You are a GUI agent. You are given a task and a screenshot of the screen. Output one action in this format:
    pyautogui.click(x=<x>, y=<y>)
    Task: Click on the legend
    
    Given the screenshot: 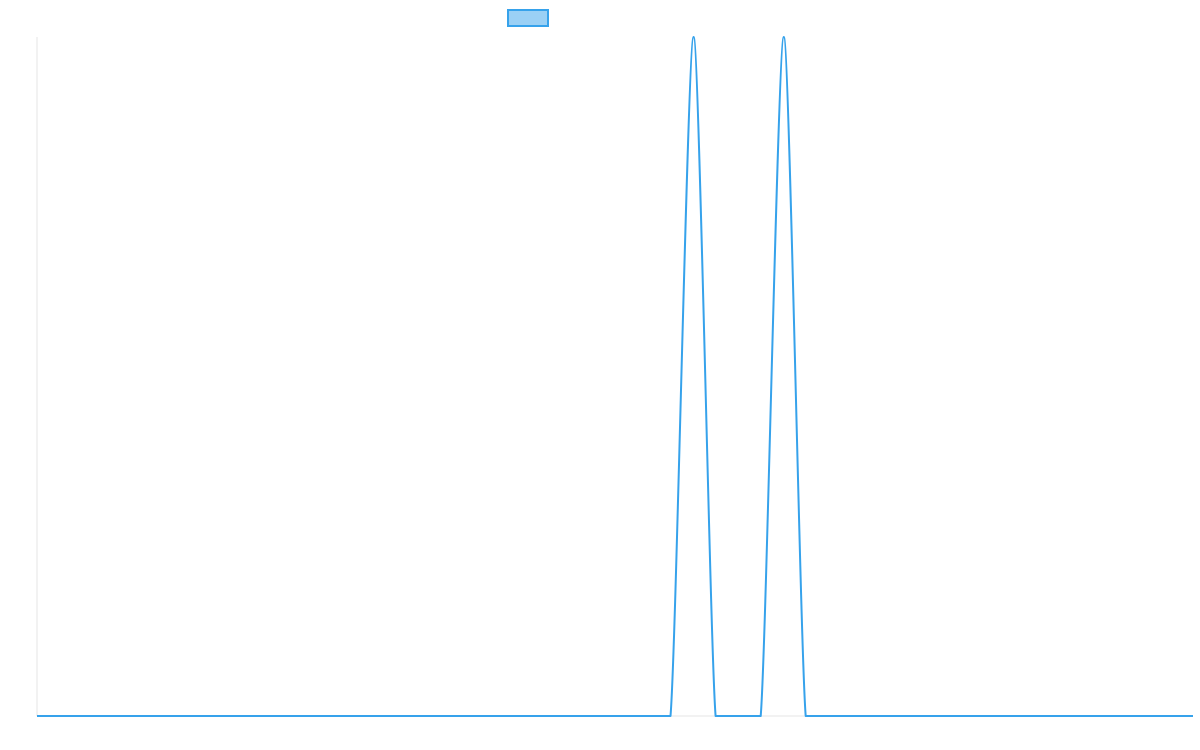 What is the action you would take?
    pyautogui.click(x=528, y=18)
    